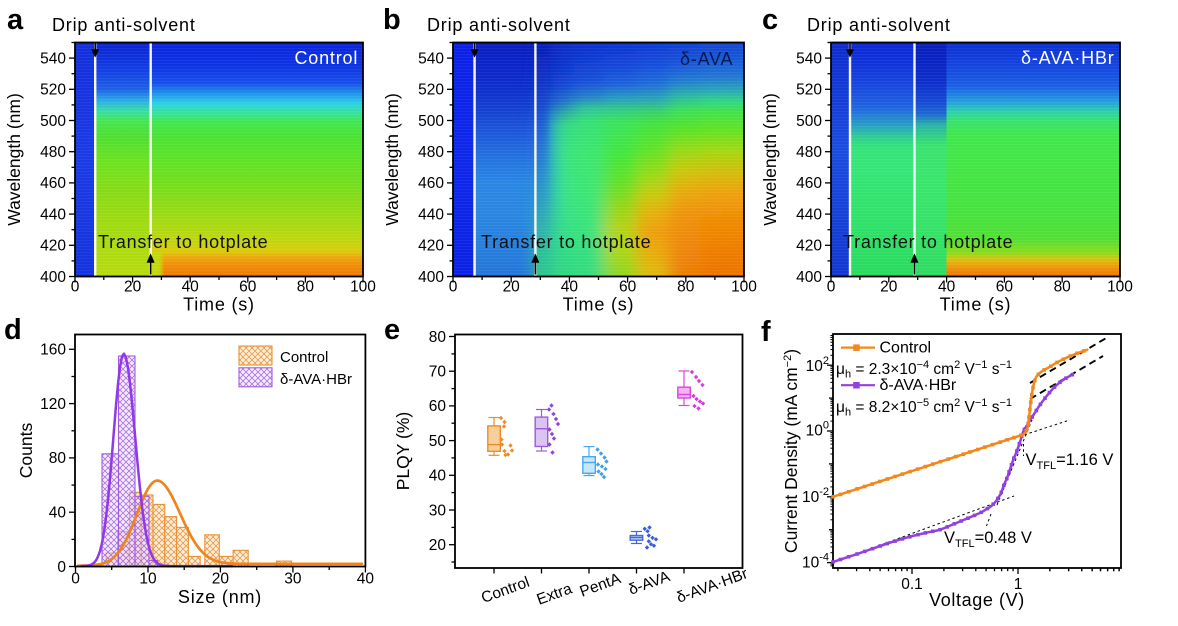 The height and width of the screenshot is (626, 1178). I want to click on svg-text: 10, so click(148, 579).